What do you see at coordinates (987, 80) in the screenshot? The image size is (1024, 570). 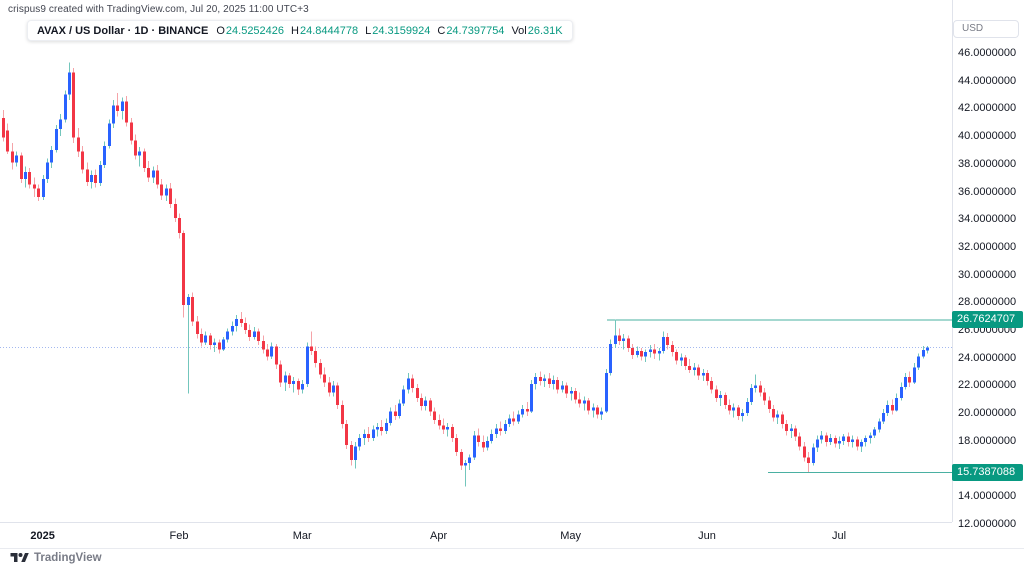 I see `price-tick-label: 44.0000000` at bounding box center [987, 80].